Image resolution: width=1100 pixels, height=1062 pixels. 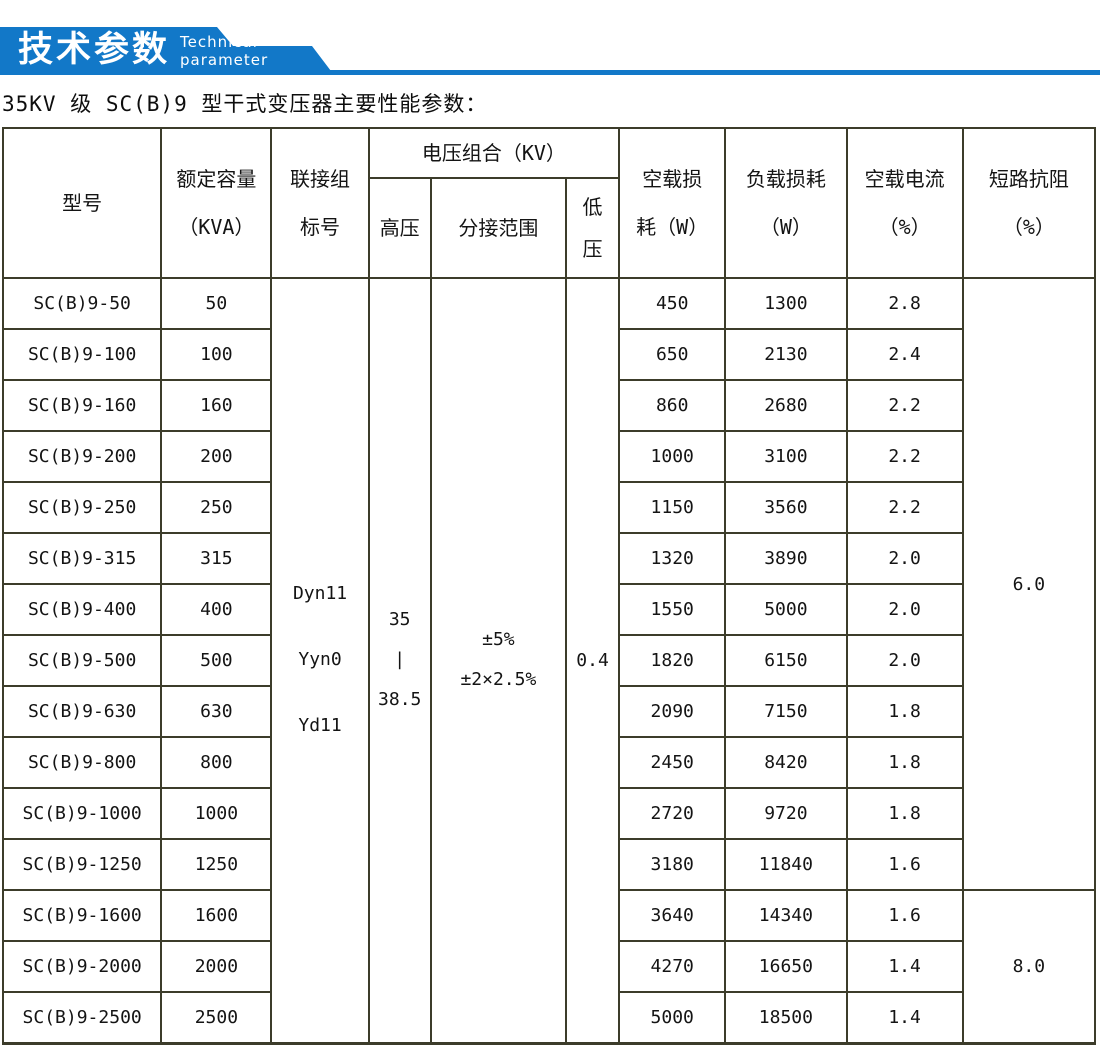 I want to click on cell-impedance: 8.0, so click(x=1029, y=966).